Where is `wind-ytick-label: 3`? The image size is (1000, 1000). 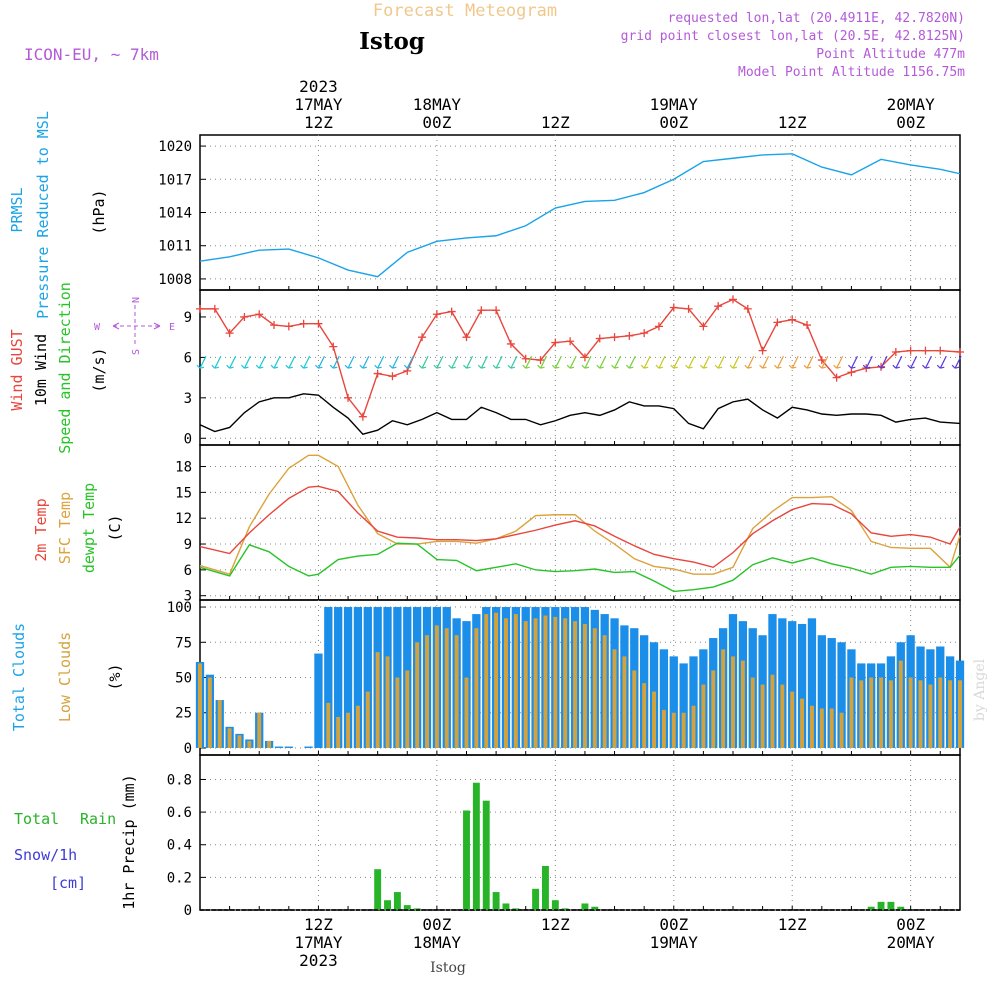
wind-ytick-label: 3 is located at coordinates (188, 399).